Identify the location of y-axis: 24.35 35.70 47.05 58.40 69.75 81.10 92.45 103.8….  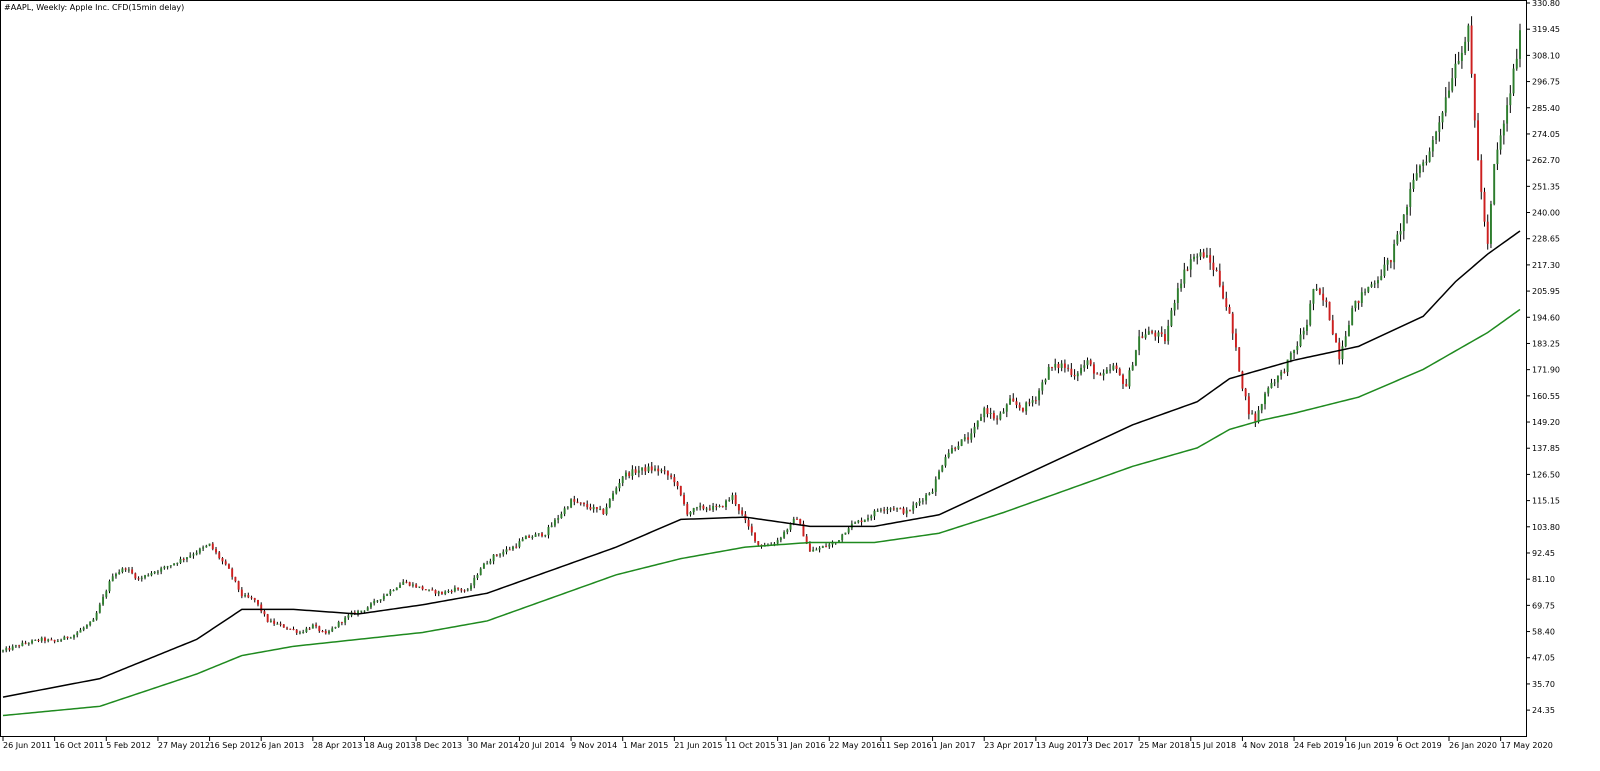
(1543, 357).